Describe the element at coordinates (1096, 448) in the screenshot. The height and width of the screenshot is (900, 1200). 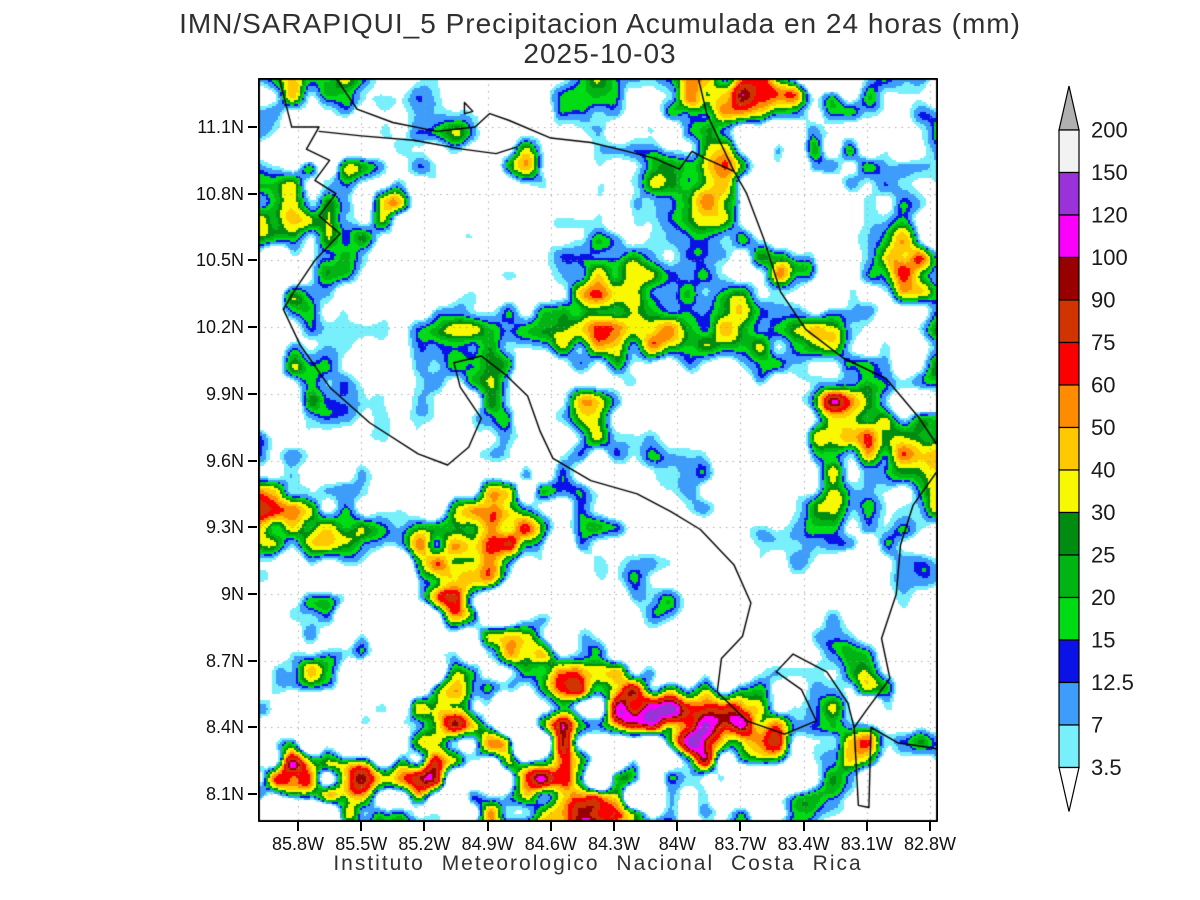
I see `colorbar: 3.5 7 12.5 15 20 25 30 40 50 60 75 90 100 120 150 200` at that location.